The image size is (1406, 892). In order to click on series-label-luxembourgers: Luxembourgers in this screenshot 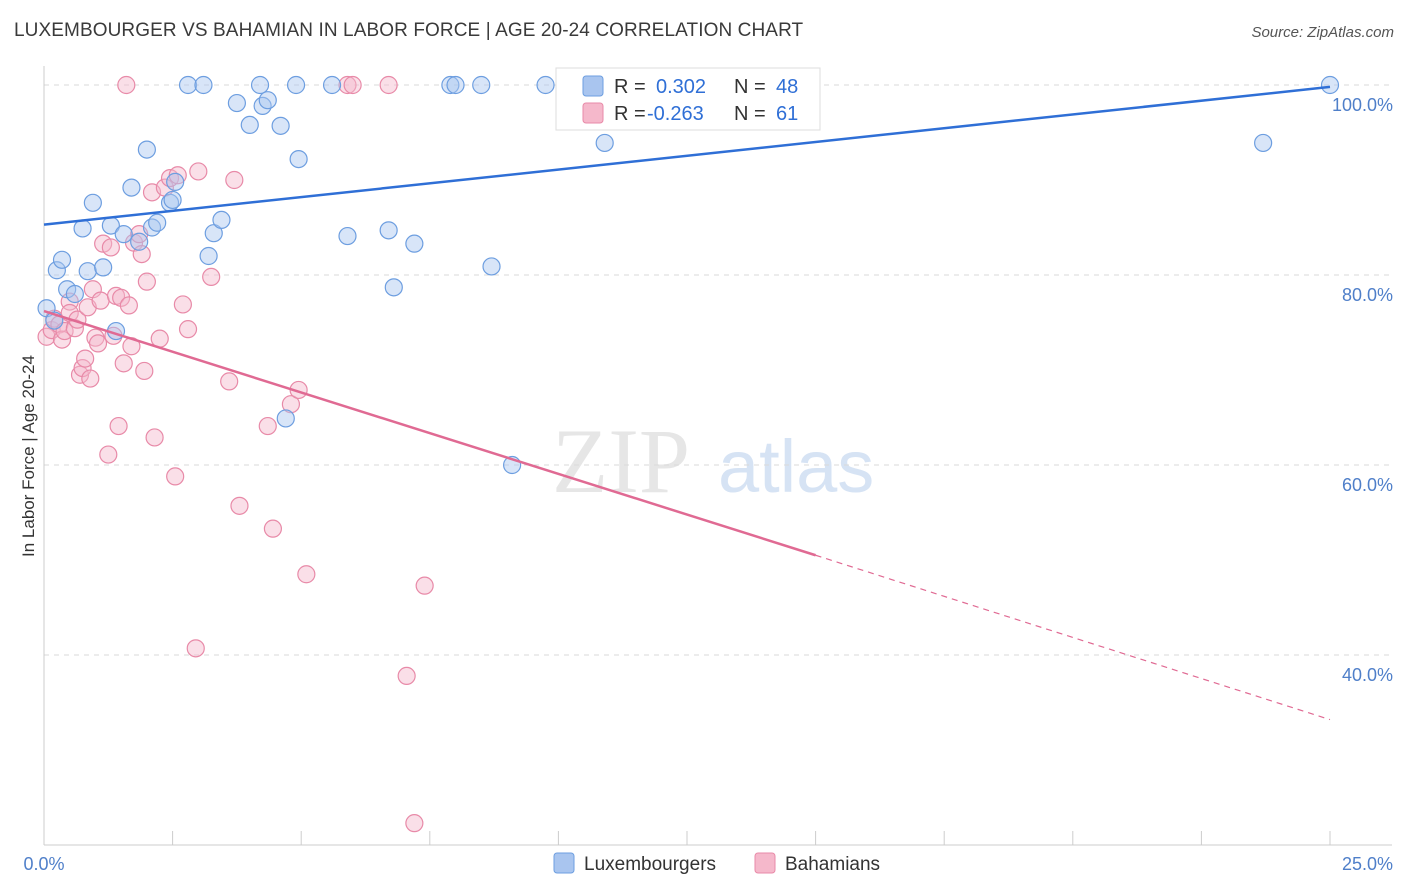, I will do `click(650, 864)`.